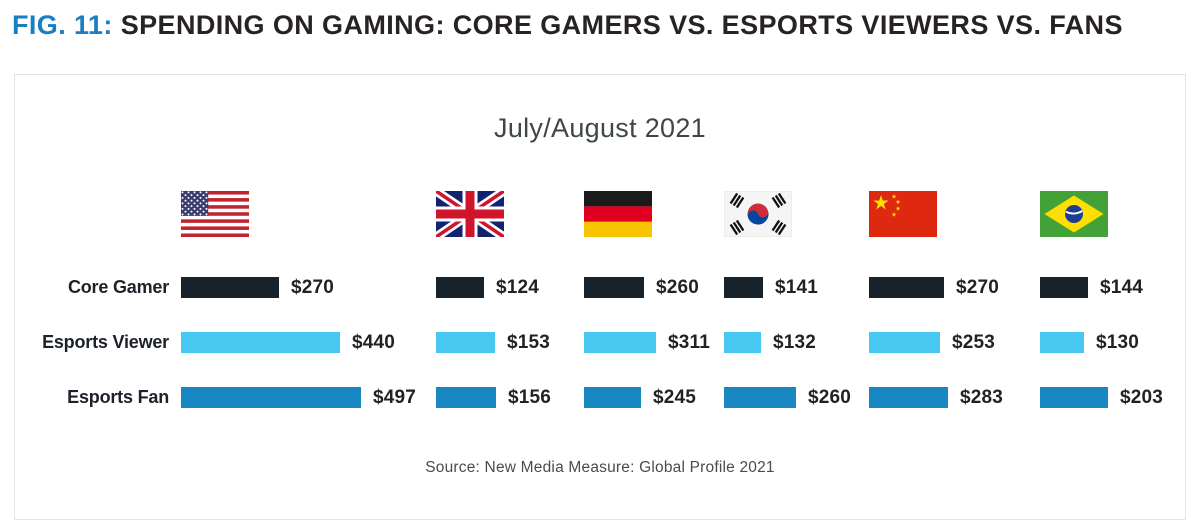 This screenshot has width=1200, height=531. I want to click on bar-row-south-korea-esports-fan: $260, so click(787, 397).